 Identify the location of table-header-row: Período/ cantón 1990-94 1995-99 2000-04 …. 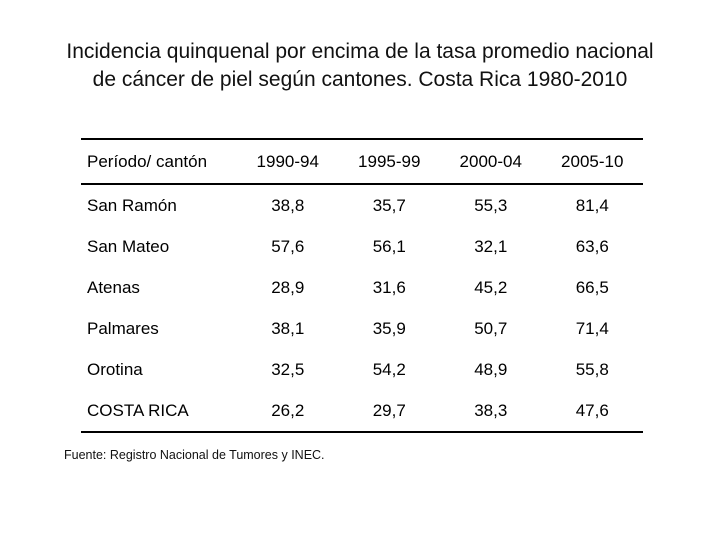
(362, 161).